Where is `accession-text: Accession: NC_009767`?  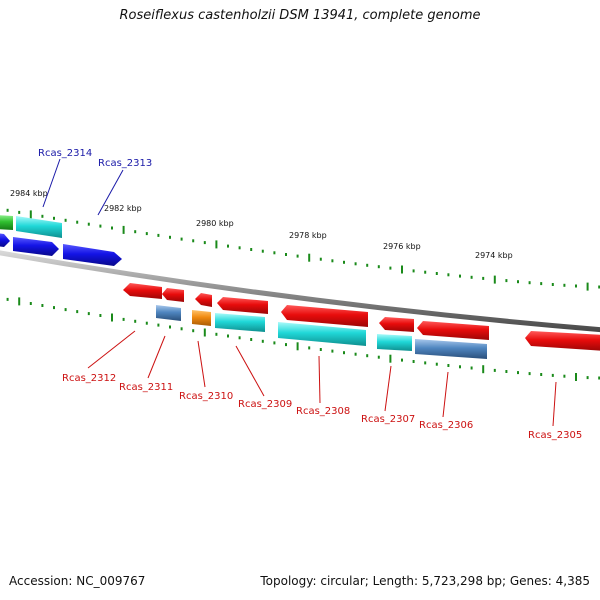 accession-text: Accession: NC_009767 is located at coordinates (77, 581).